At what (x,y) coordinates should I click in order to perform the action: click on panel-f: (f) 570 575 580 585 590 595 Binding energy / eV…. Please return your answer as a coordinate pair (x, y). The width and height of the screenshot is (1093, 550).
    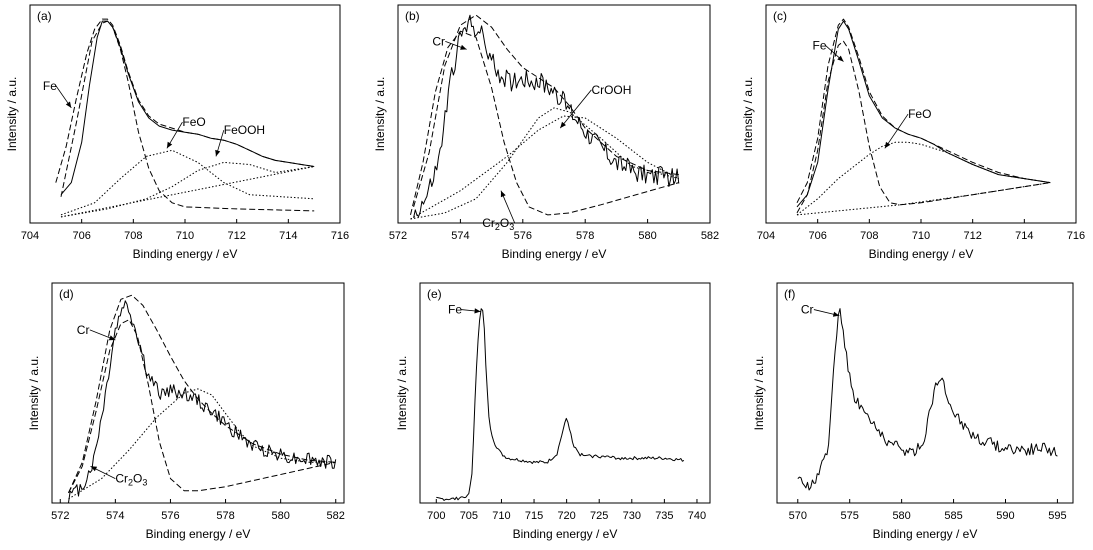
    Looking at the image, I should click on (913, 411).